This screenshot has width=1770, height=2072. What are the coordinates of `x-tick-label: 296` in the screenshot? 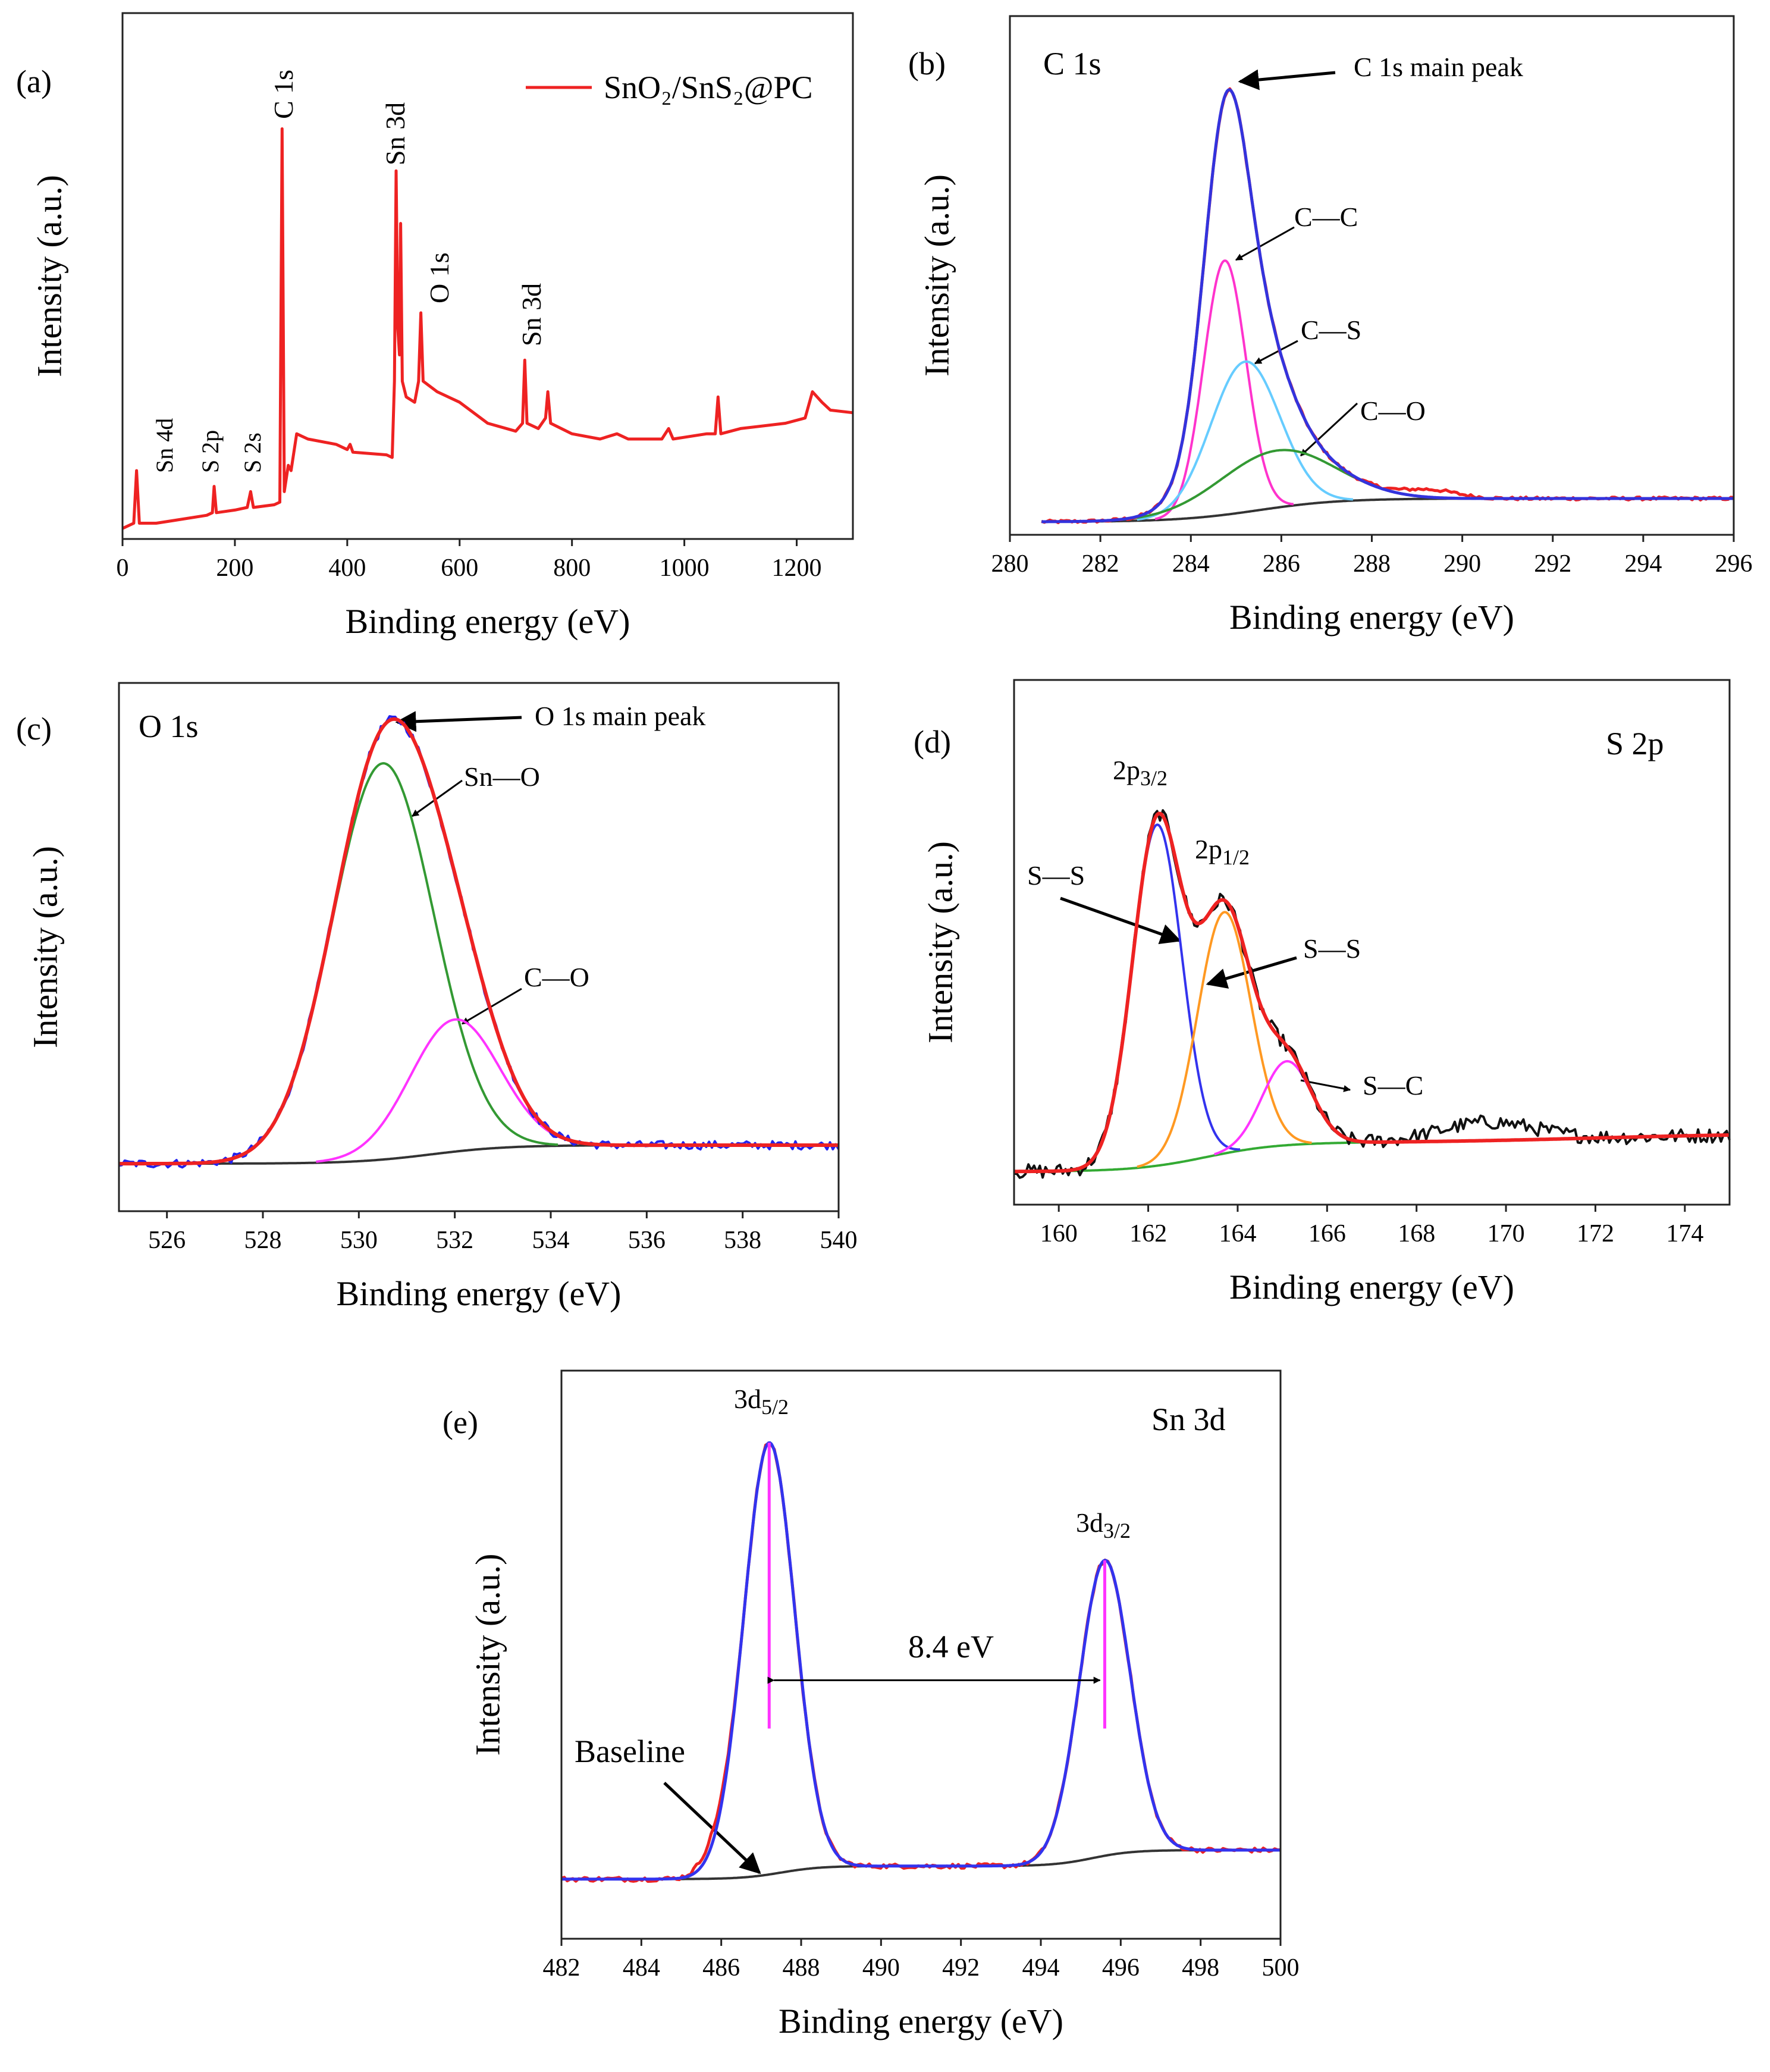 It's located at (1734, 564).